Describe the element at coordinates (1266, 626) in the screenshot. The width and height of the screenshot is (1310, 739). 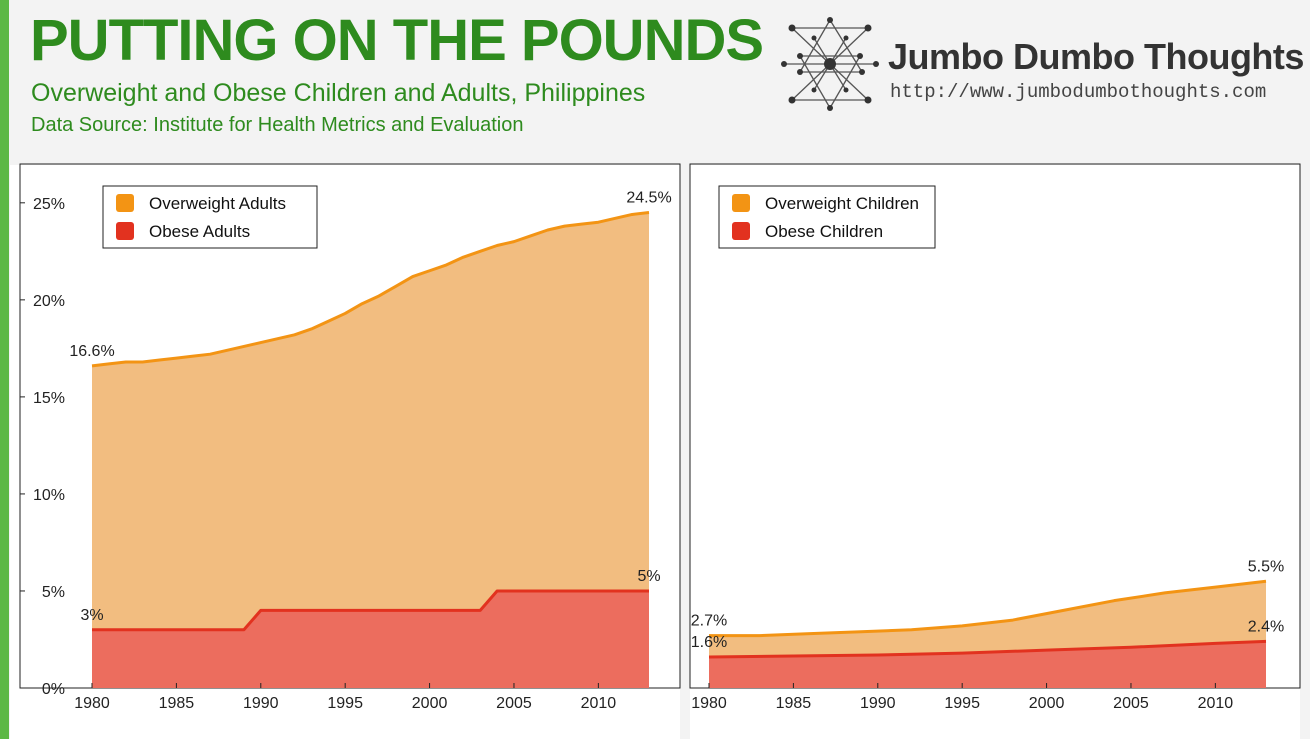
I see `data-label: 2.4%` at that location.